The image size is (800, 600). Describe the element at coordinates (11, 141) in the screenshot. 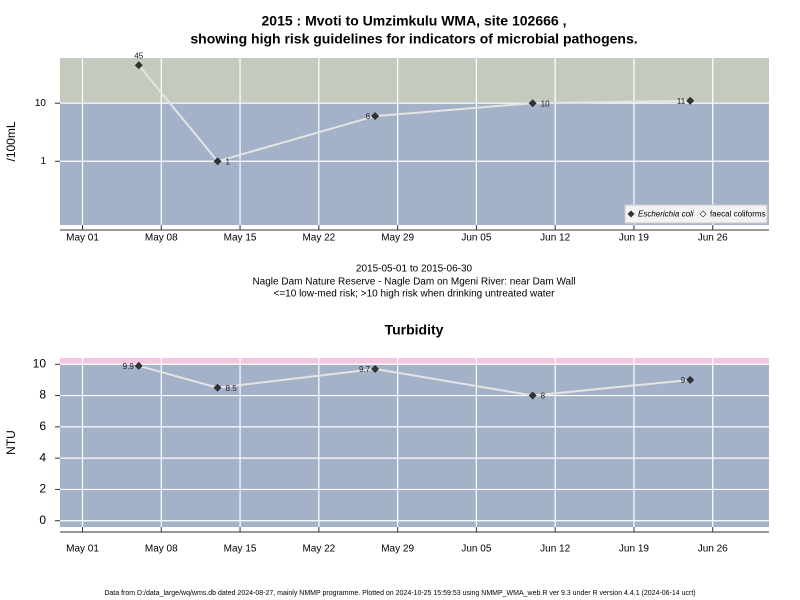

I see `y-axis-label: /100mL` at that location.